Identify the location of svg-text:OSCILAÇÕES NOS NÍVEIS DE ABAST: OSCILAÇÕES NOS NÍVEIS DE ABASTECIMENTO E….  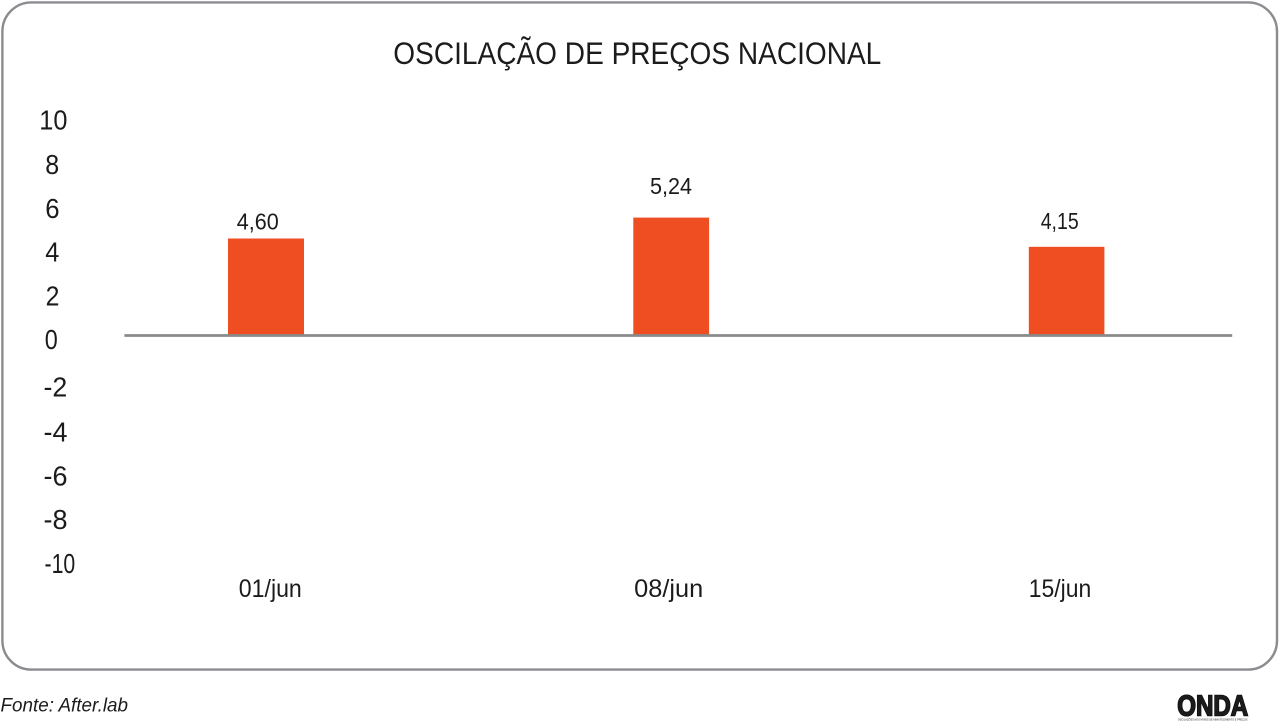
(1213, 719).